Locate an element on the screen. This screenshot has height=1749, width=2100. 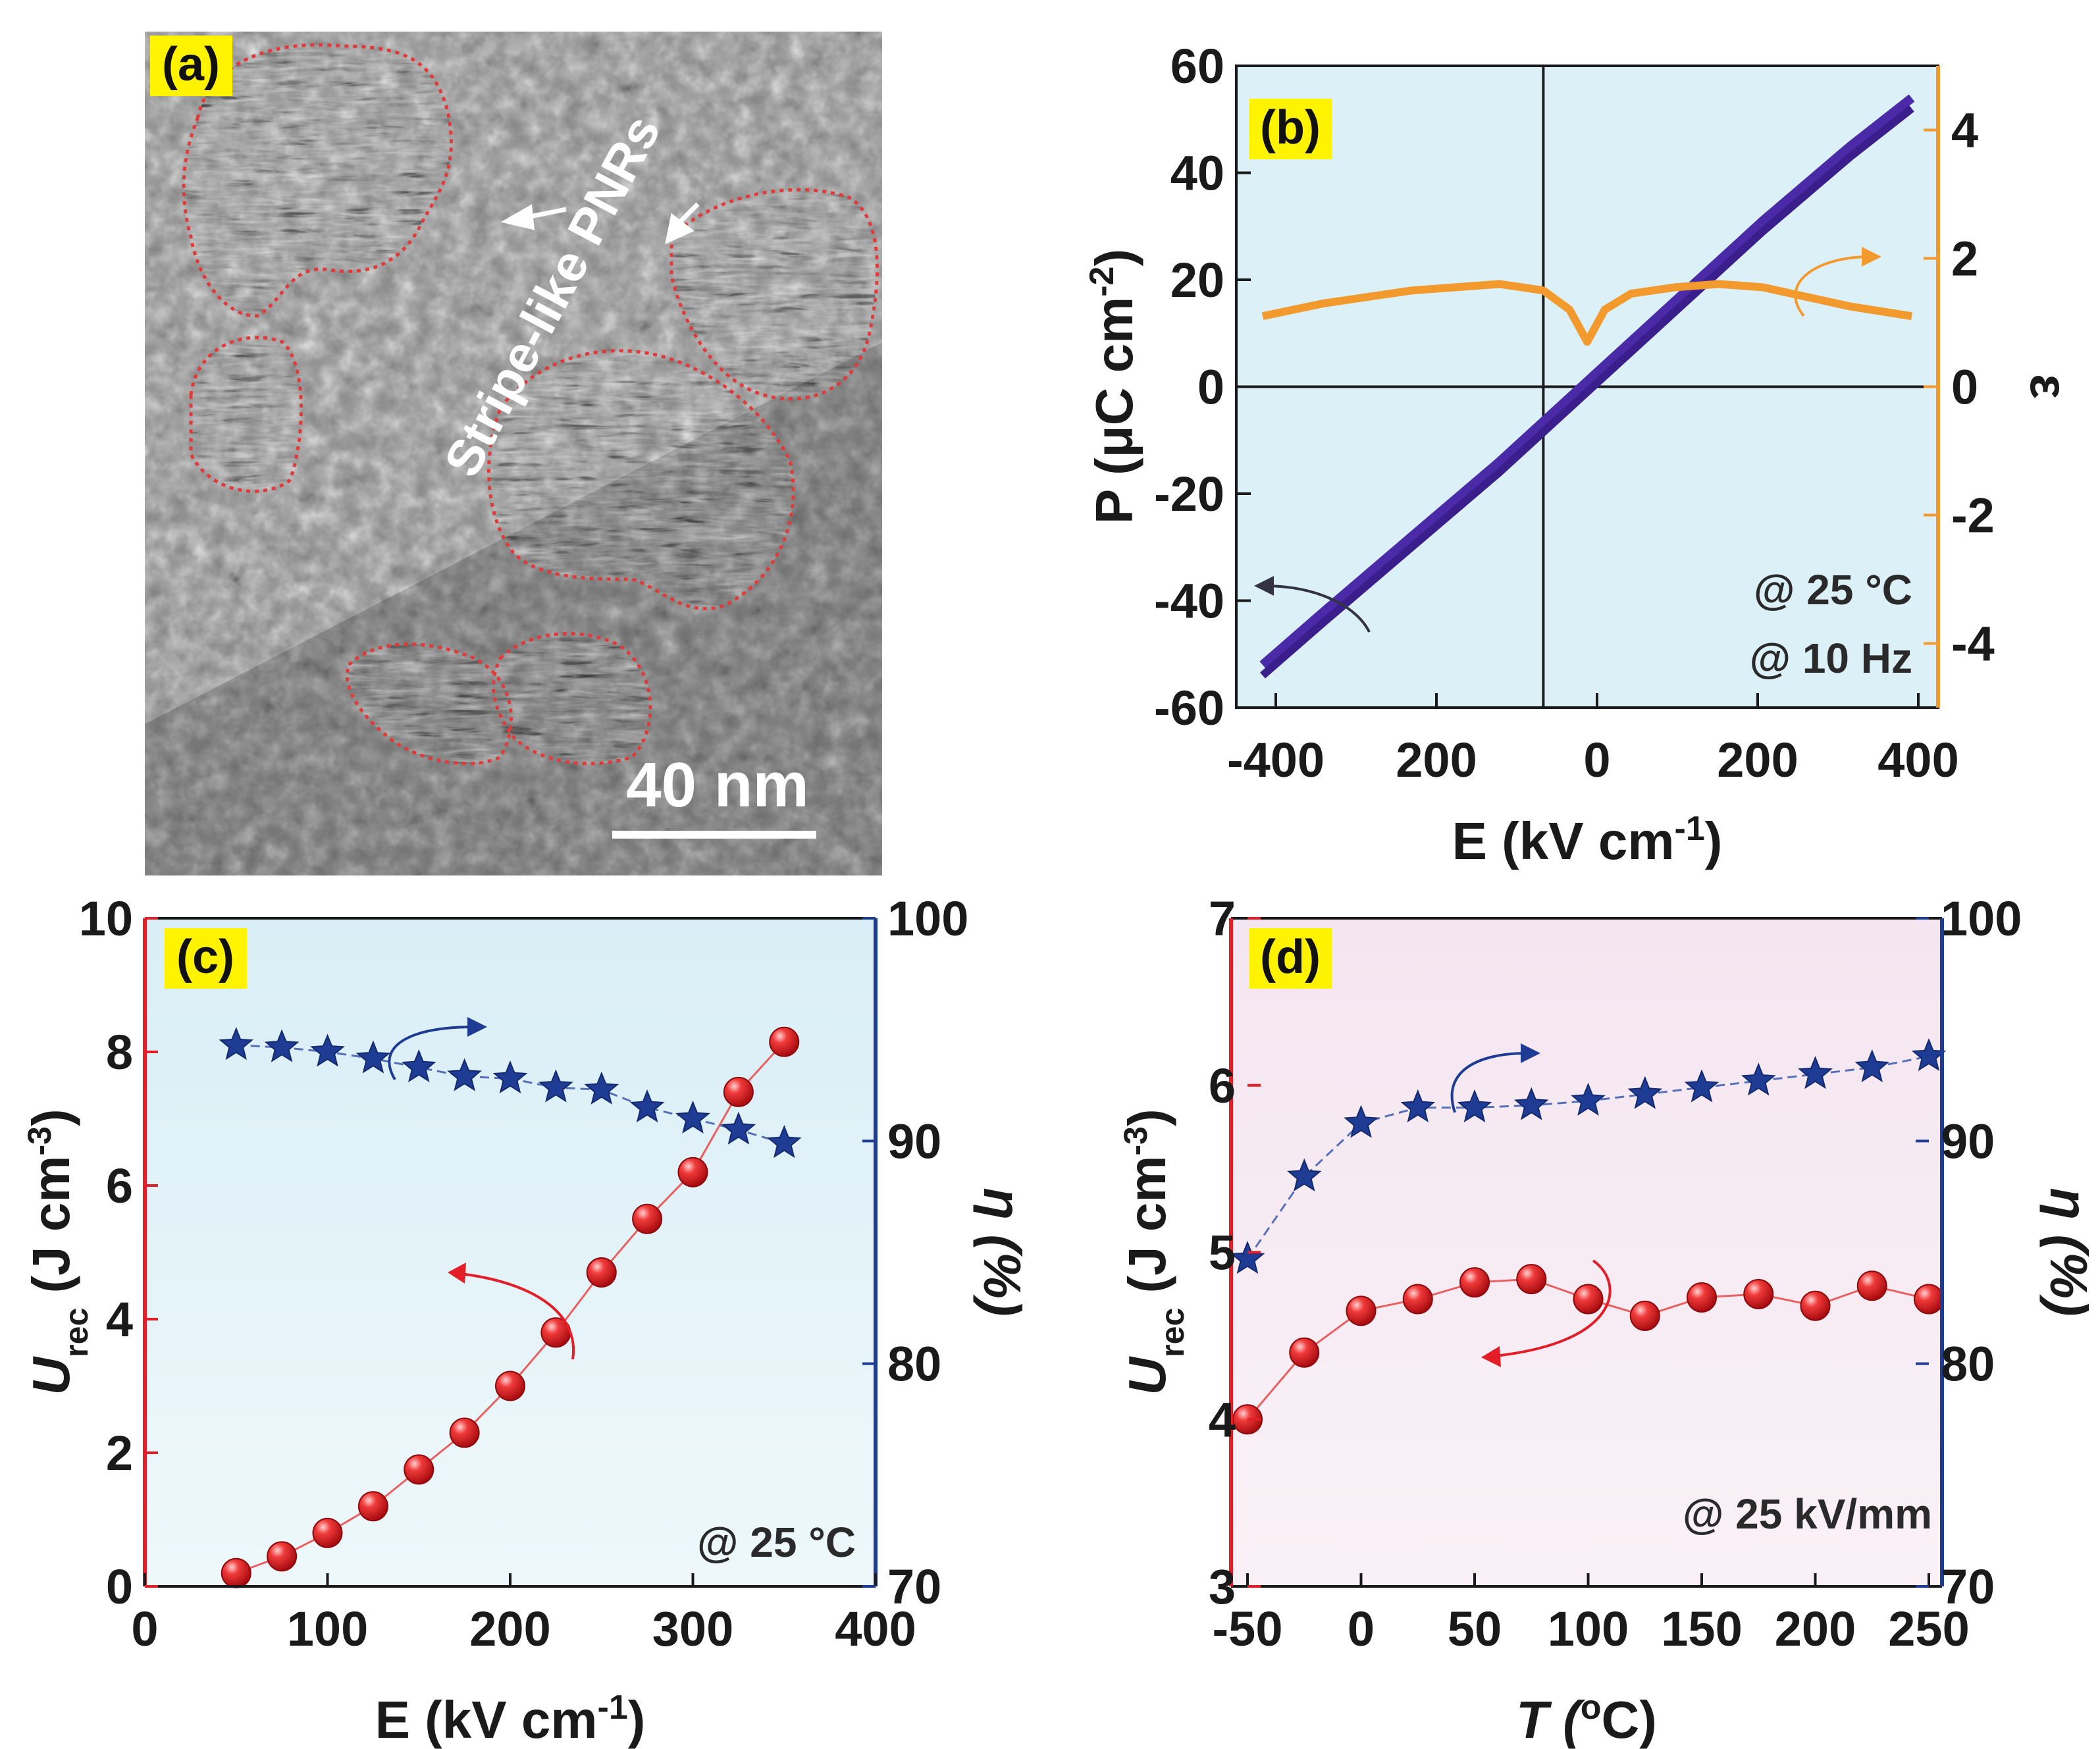
d-ylabel: Urec (J cm-3) is located at coordinates (1154, 1252).